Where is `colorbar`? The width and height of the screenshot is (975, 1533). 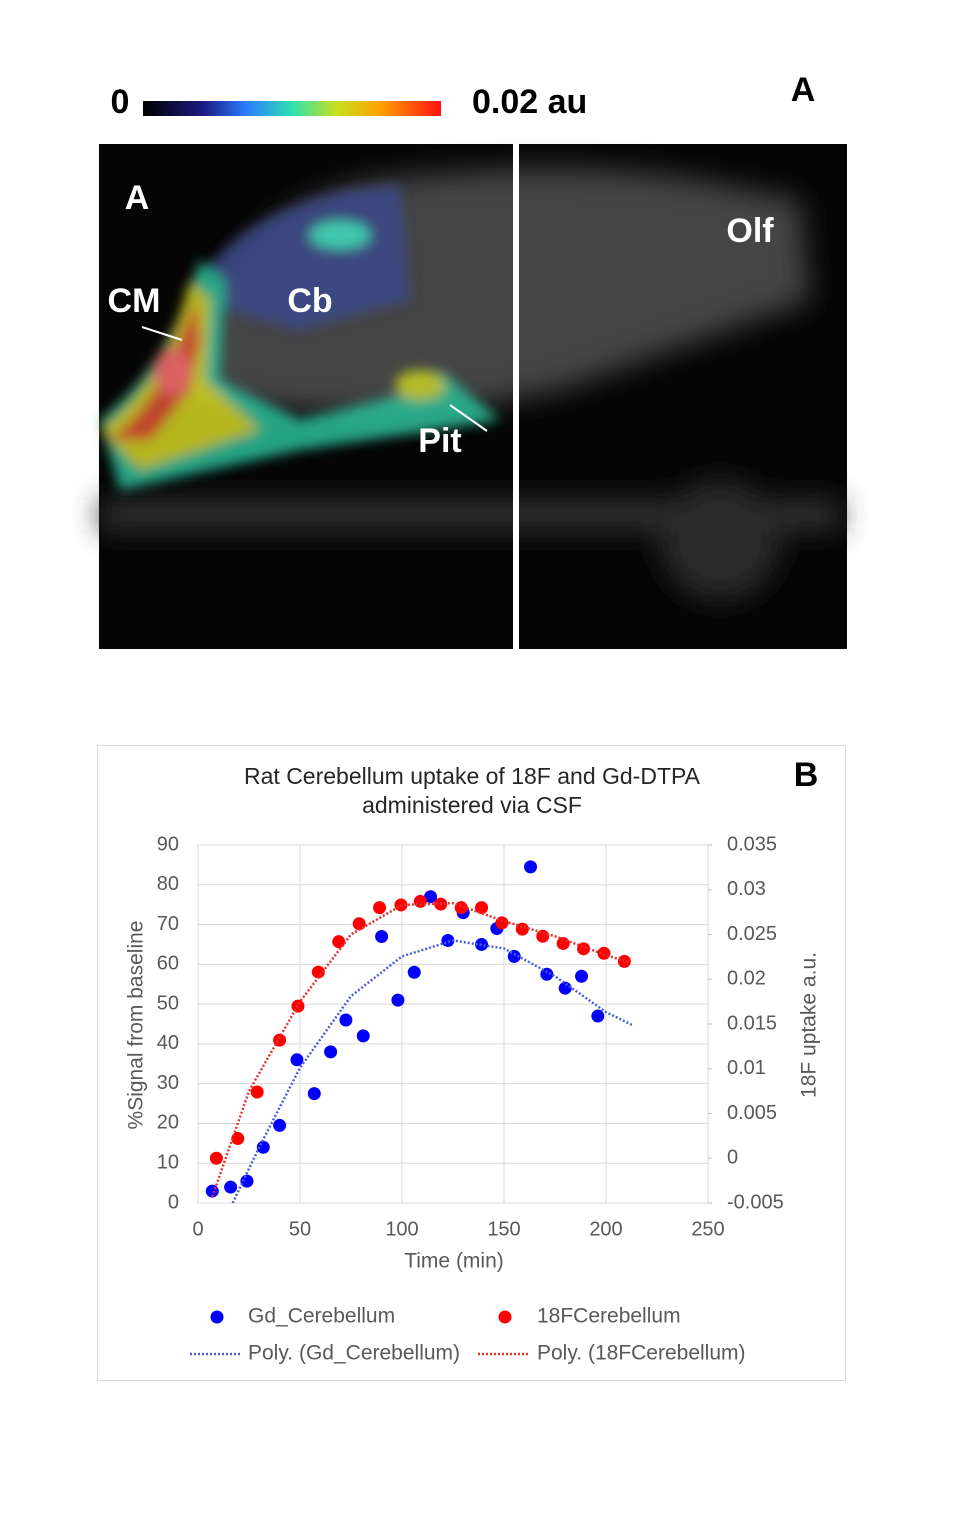
colorbar is located at coordinates (292, 108).